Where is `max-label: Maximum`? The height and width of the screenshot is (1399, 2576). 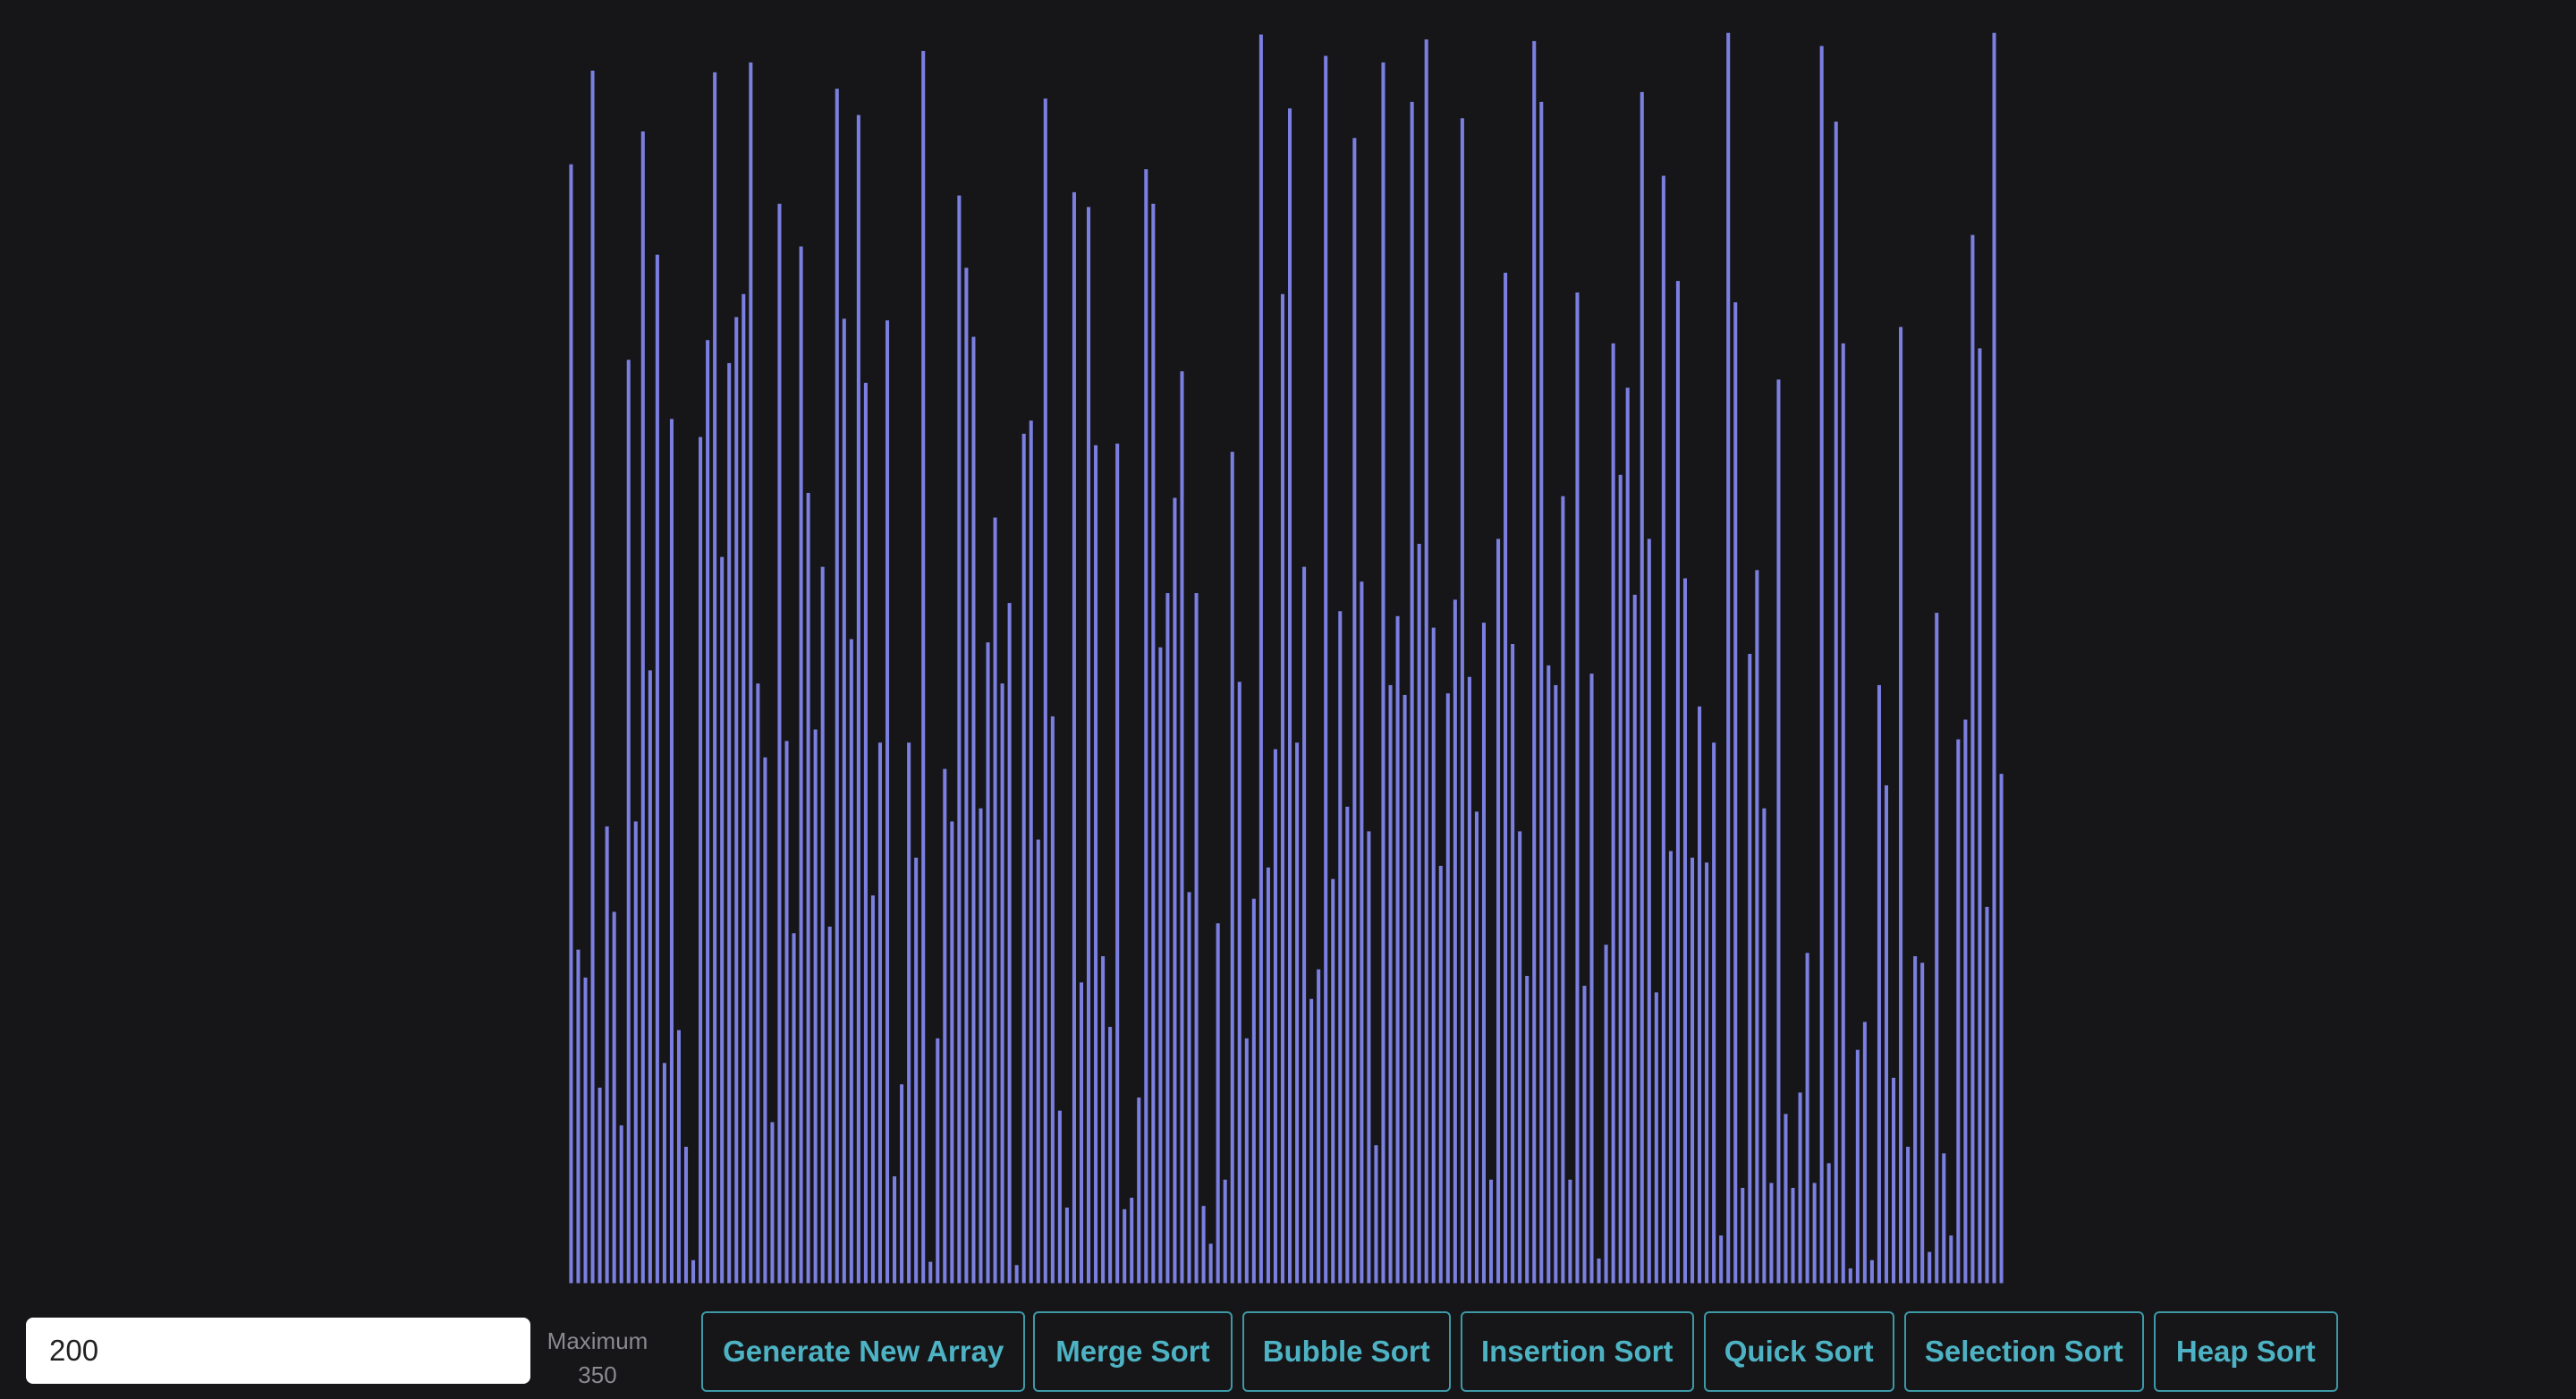 max-label: Maximum is located at coordinates (597, 1340).